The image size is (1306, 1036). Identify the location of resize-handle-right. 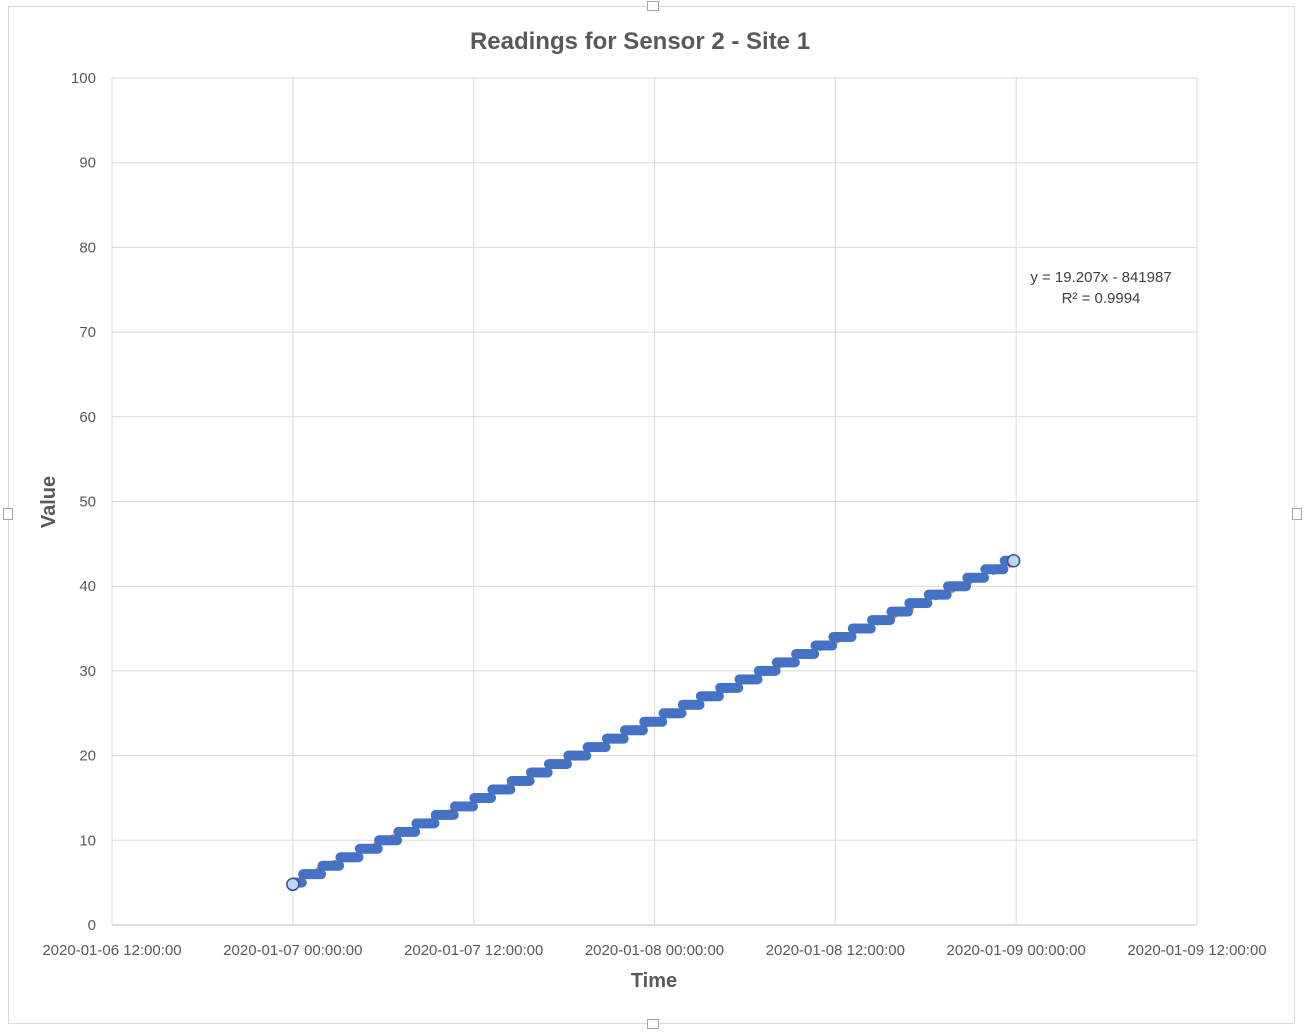
(1297, 514).